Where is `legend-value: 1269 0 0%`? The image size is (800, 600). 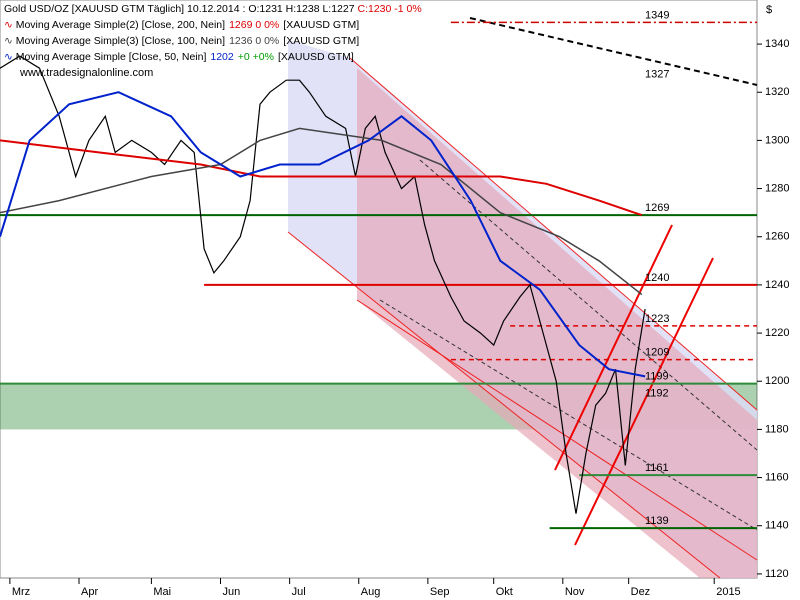 legend-value: 1269 0 0% is located at coordinates (254, 25).